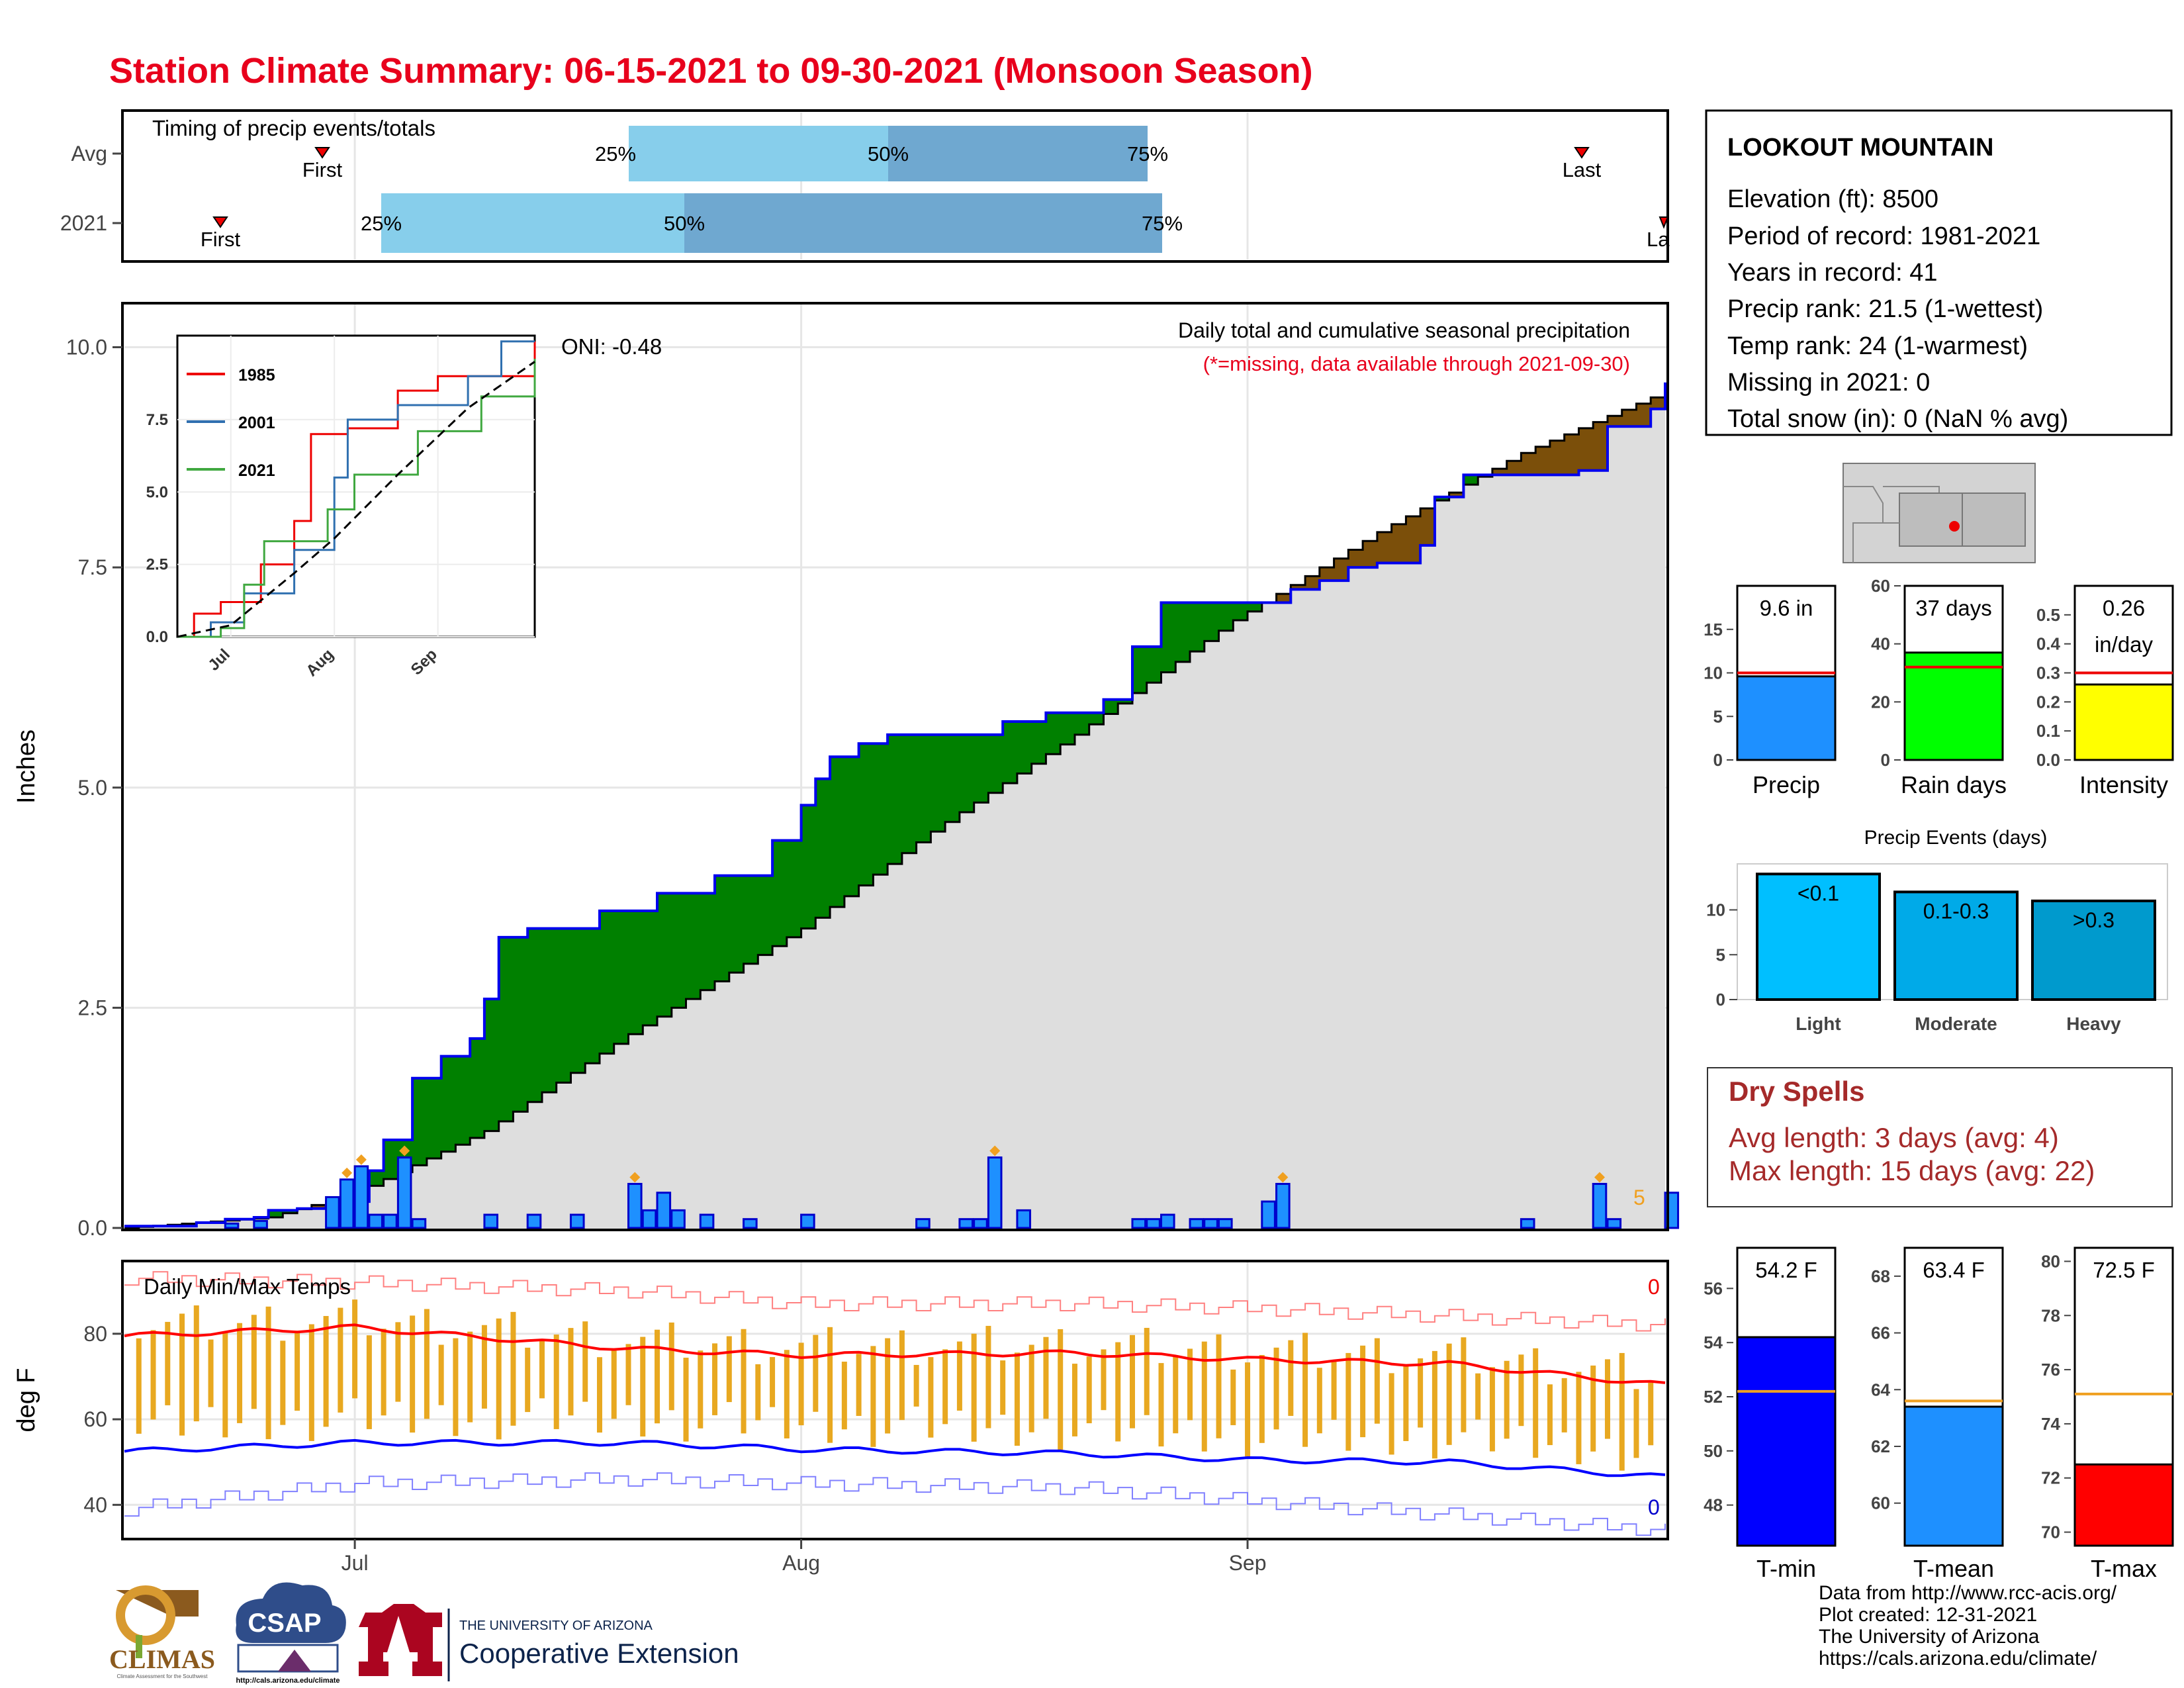 This screenshot has height=1688, width=2184. Describe the element at coordinates (92, 788) in the screenshot. I see `precip-ytick-2: 5.0` at that location.